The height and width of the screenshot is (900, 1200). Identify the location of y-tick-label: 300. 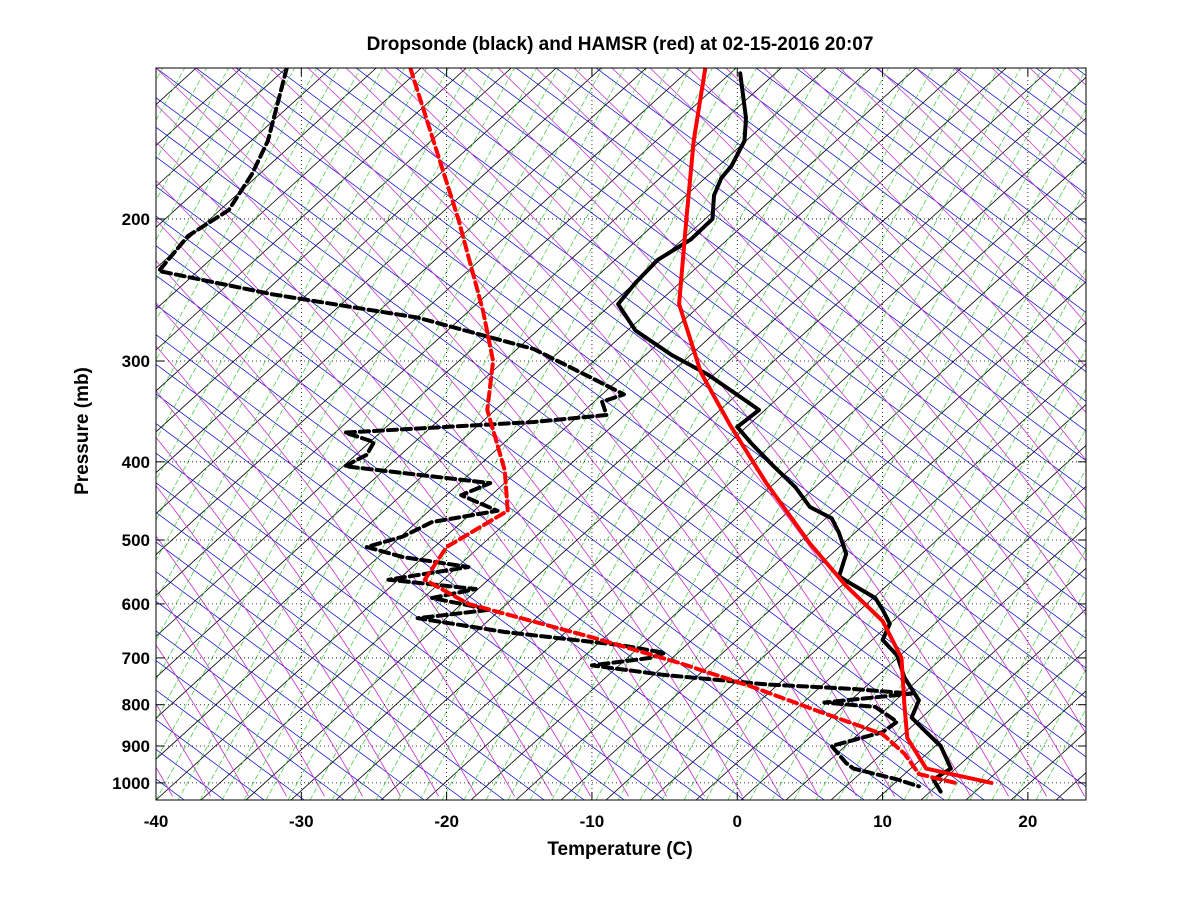
(136, 361).